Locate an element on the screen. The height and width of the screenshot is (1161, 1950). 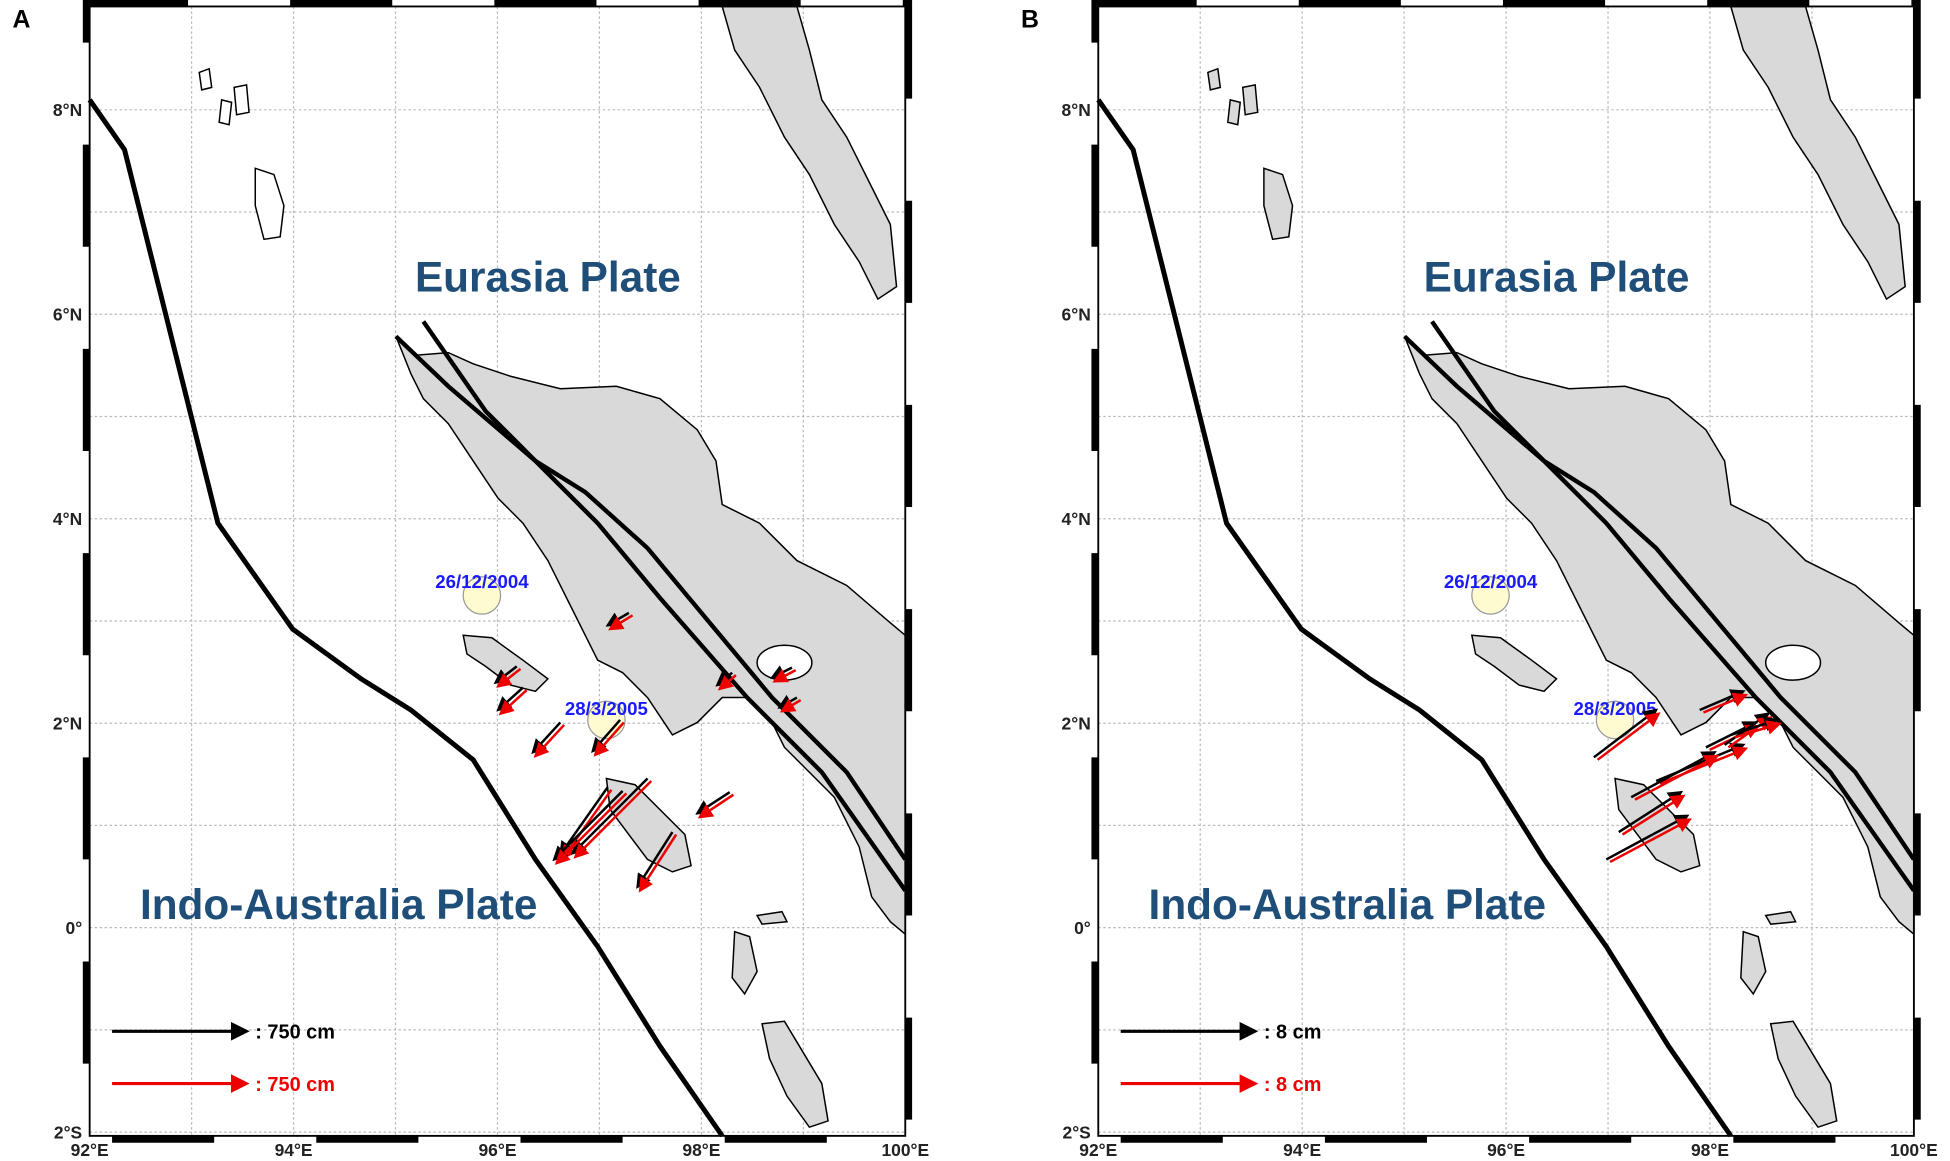
panel-label: B is located at coordinates (1030, 20).